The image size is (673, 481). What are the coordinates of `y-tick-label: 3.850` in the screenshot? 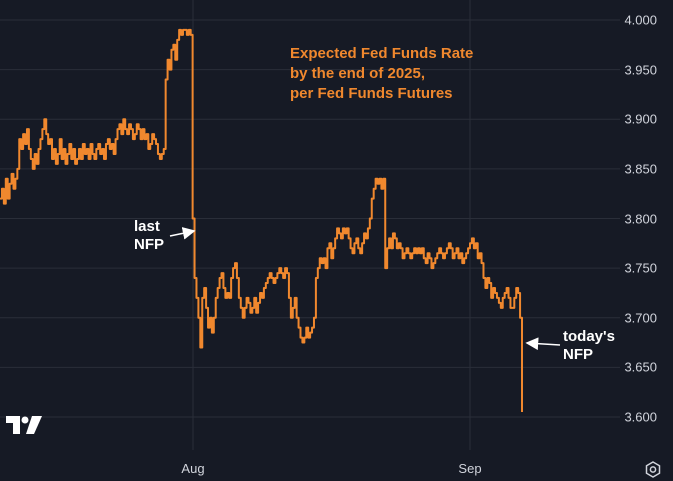 It's located at (640, 169).